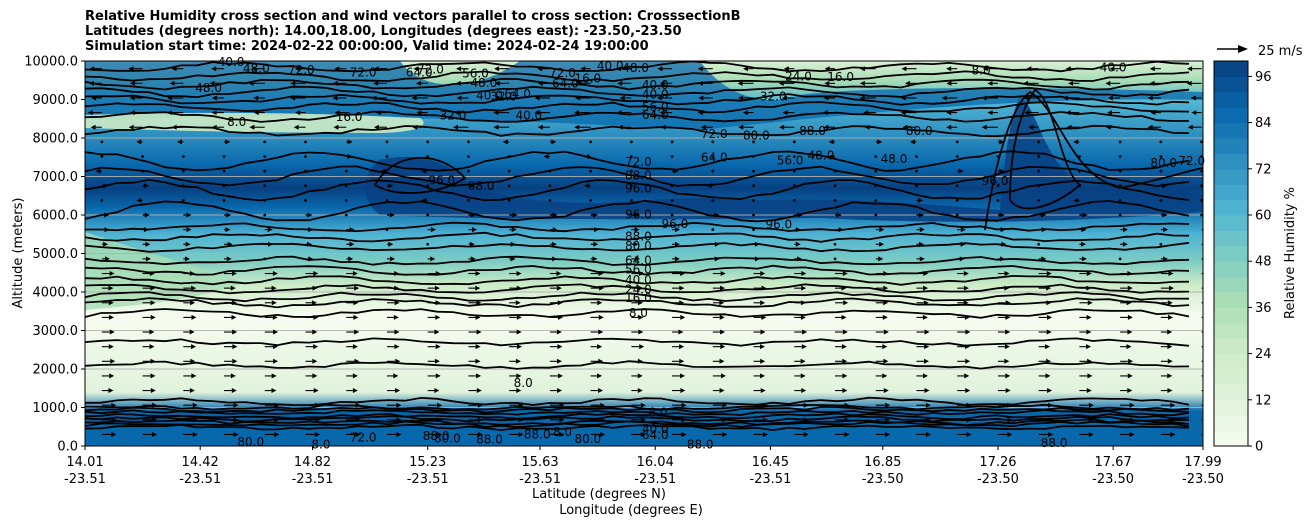 This screenshot has width=1304, height=526. Describe the element at coordinates (67, 447) in the screenshot. I see `y-tick-label: 0.0` at that location.